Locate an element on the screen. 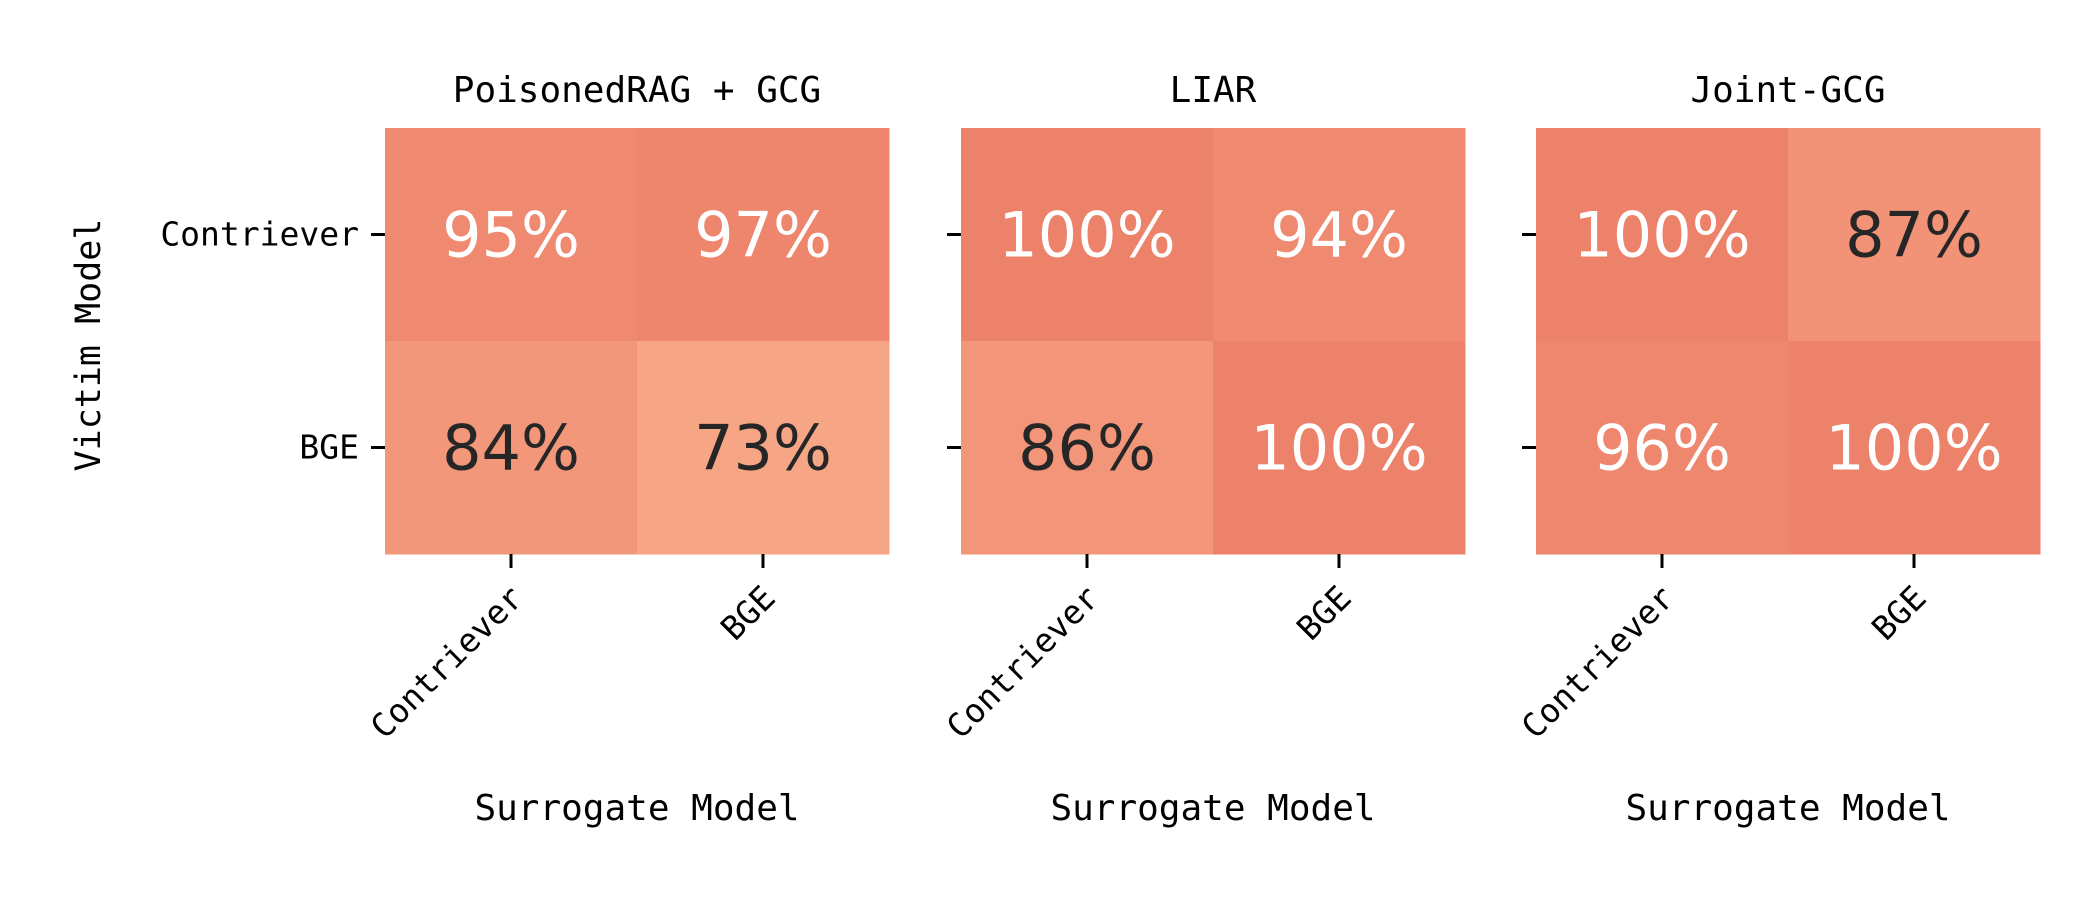 The width and height of the screenshot is (2100, 900). y-tick-label: BGE is located at coordinates (329, 447).